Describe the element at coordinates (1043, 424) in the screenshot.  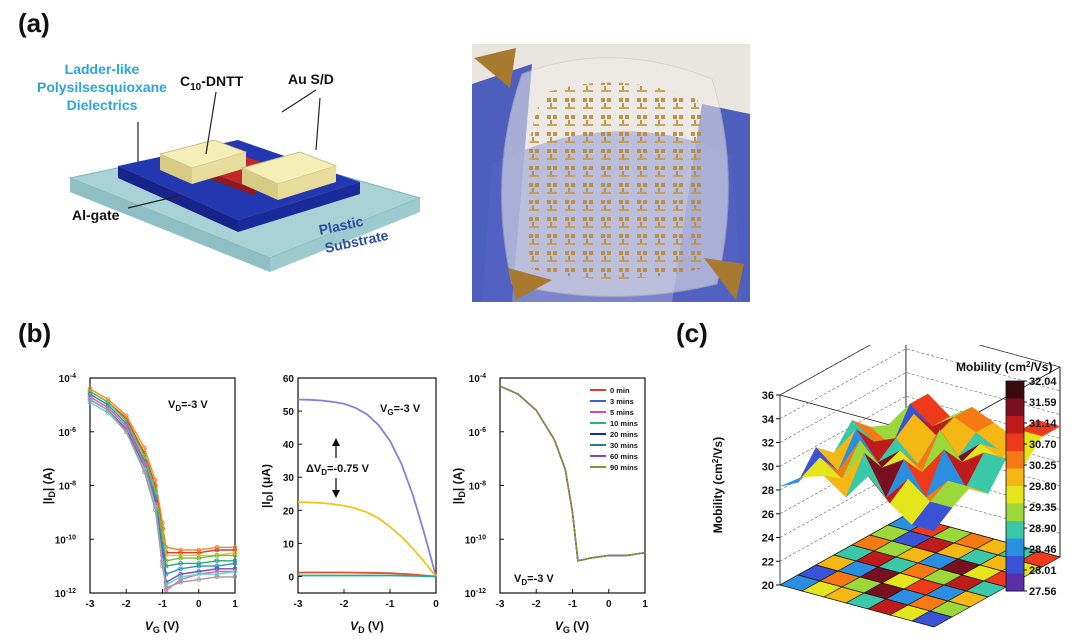
I see `colorbar-tick-label: 31.14` at that location.